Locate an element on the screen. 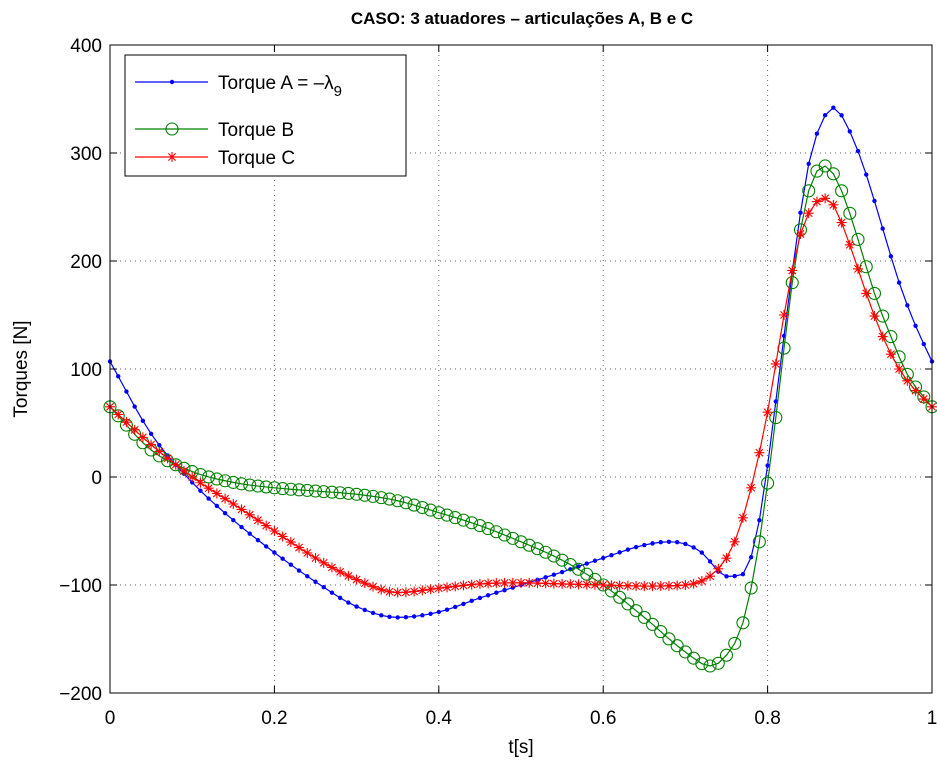 This screenshot has height=765, width=937. x-tick-label: 0 is located at coordinates (110, 718).